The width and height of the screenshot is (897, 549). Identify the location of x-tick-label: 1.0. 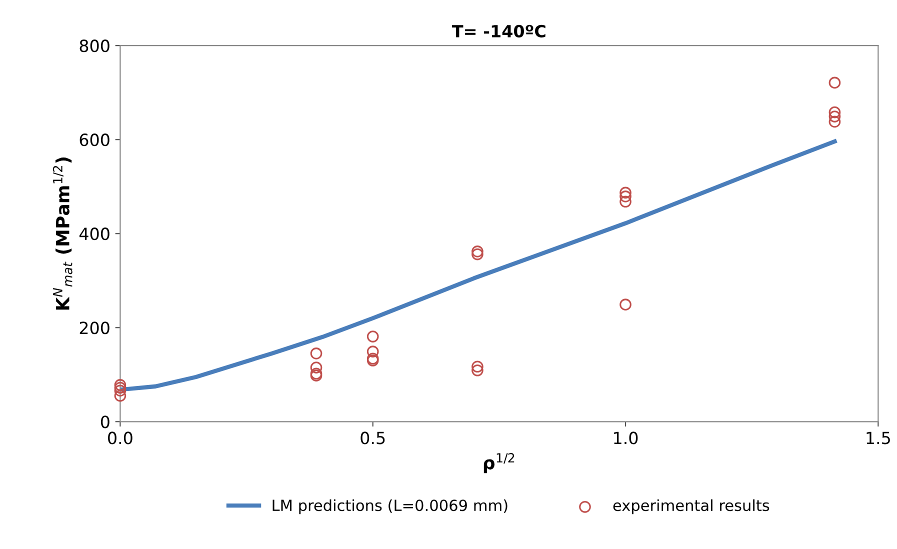
(626, 438).